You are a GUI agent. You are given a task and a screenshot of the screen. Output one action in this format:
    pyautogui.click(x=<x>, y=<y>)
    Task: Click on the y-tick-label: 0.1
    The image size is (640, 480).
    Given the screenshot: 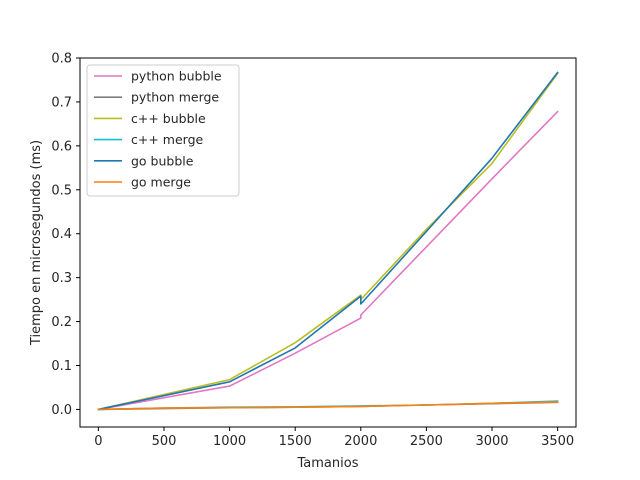 What is the action you would take?
    pyautogui.click(x=61, y=366)
    